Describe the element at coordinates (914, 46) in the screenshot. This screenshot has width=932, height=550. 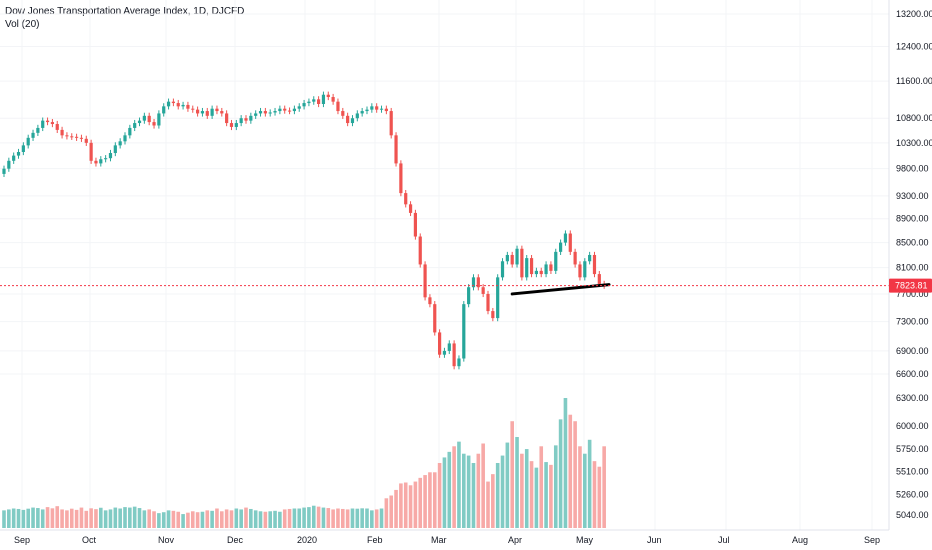
I see `price-tick-label: 12400.00` at that location.